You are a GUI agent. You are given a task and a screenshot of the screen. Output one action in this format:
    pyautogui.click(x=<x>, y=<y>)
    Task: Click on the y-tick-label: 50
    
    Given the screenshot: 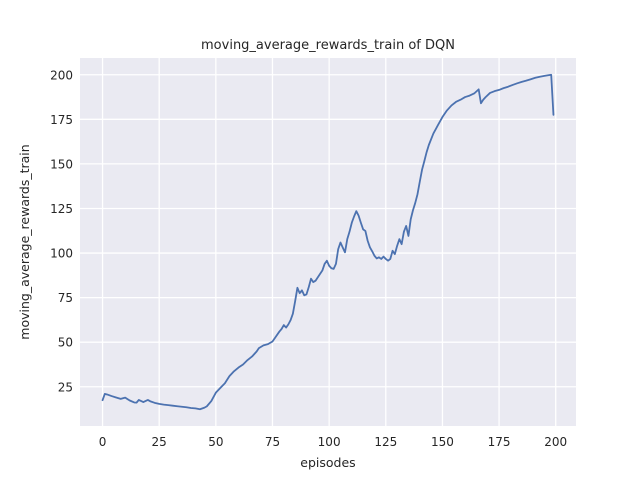 What is the action you would take?
    pyautogui.click(x=65, y=343)
    